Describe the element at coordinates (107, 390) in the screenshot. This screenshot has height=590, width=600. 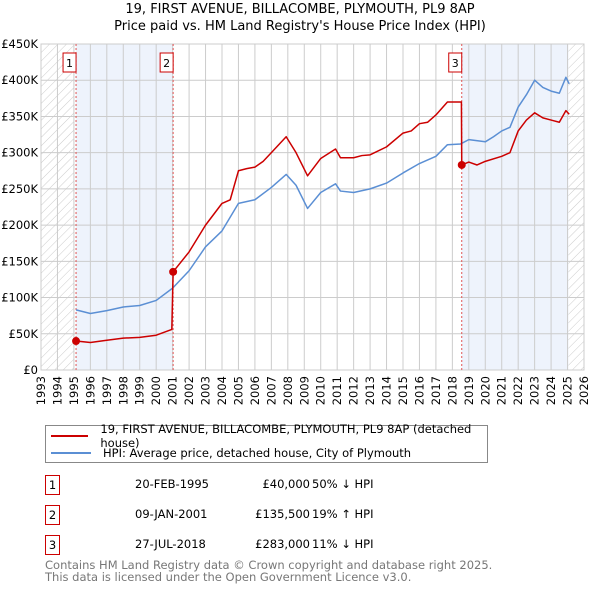
I see `x-tick-label: 1997` at that location.